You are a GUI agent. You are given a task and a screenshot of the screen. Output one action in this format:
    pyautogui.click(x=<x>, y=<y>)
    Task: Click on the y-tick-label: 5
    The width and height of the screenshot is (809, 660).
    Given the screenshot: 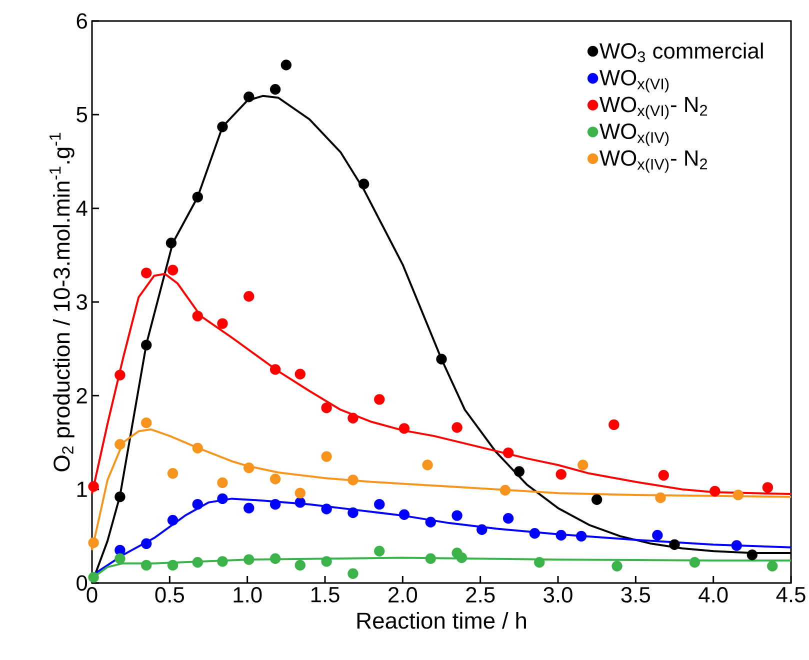 What is the action you would take?
    pyautogui.click(x=82, y=114)
    